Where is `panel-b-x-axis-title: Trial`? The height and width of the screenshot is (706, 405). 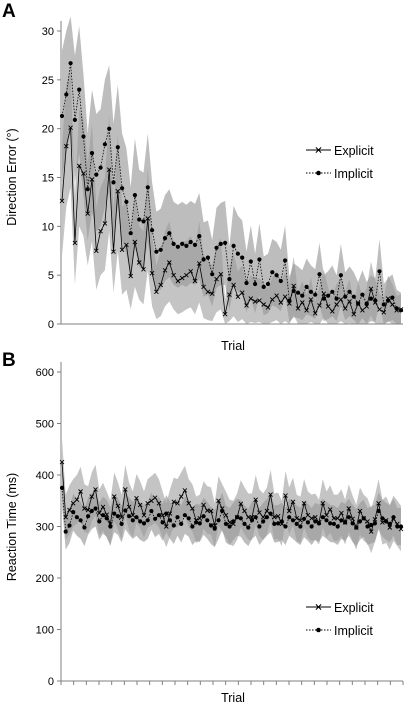 panel-b-x-axis-title: Trial is located at coordinates (233, 698).